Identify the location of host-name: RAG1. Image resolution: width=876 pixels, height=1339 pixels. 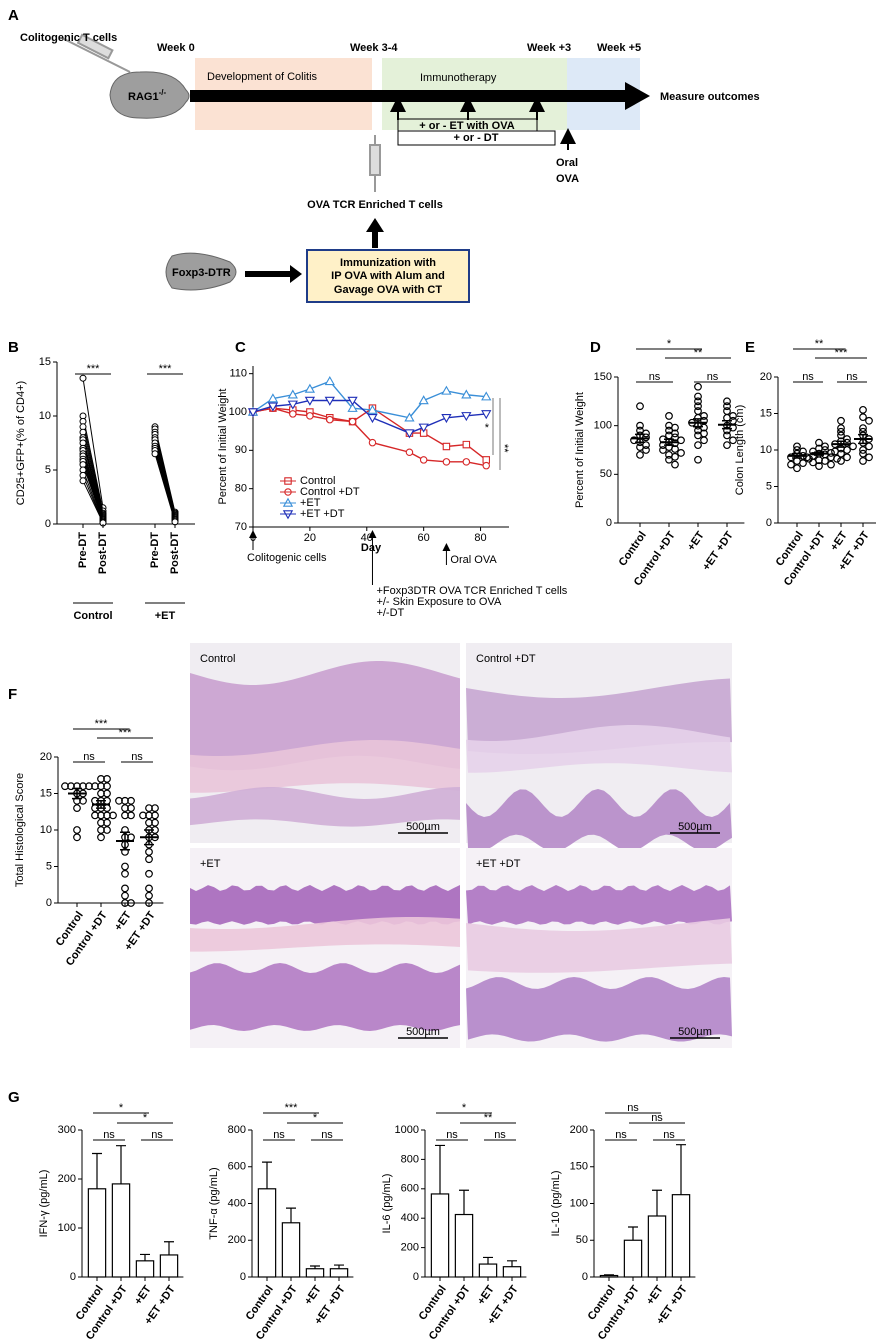
(143, 97).